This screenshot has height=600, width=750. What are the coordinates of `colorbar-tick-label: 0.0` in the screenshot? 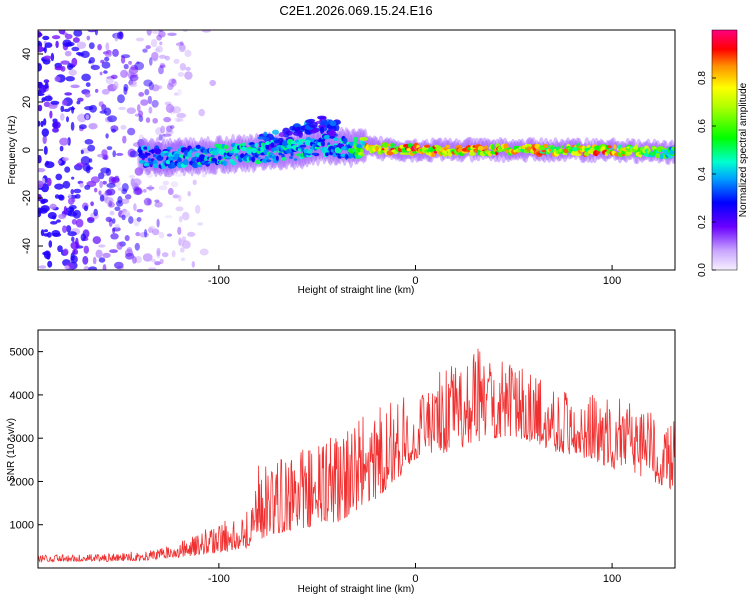 It's located at (702, 270).